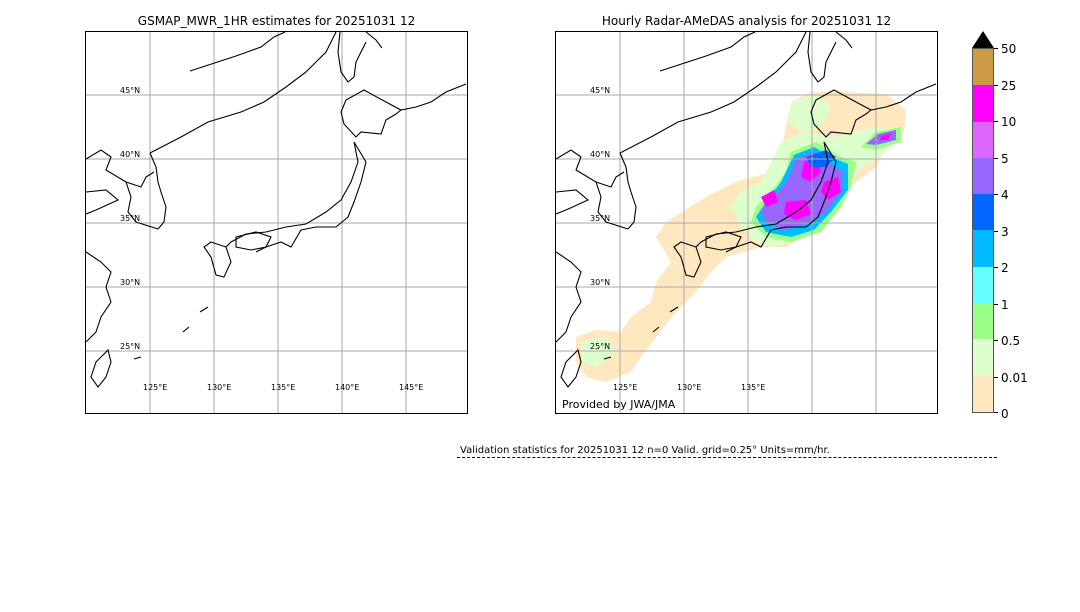 This screenshot has width=1080, height=612. Describe the element at coordinates (1005, 159) in the screenshot. I see `colorbar-tick-5: 5` at that location.